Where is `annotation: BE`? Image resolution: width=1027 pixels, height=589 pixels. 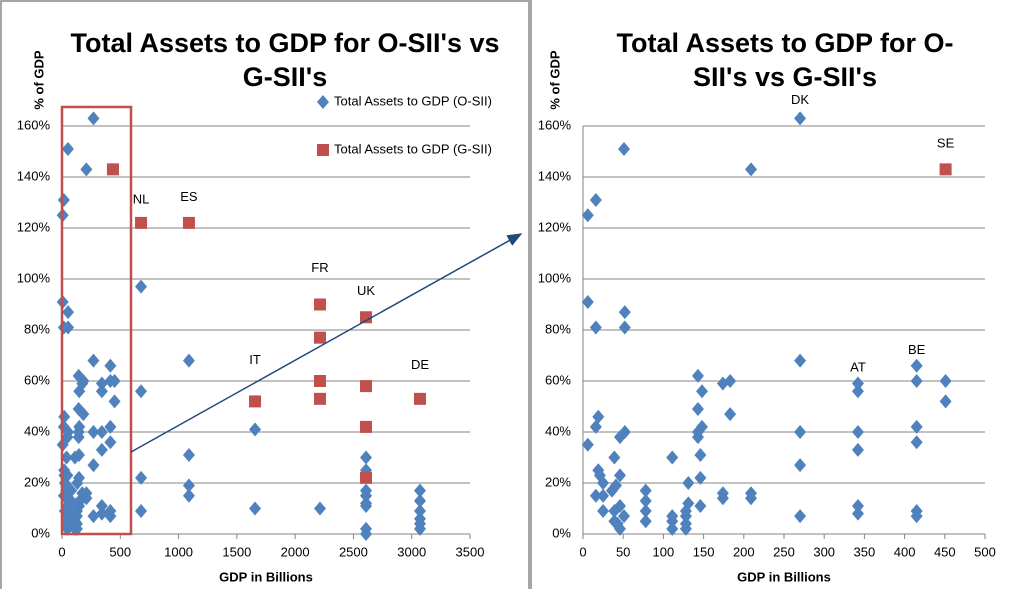
annotation: BE is located at coordinates (917, 349).